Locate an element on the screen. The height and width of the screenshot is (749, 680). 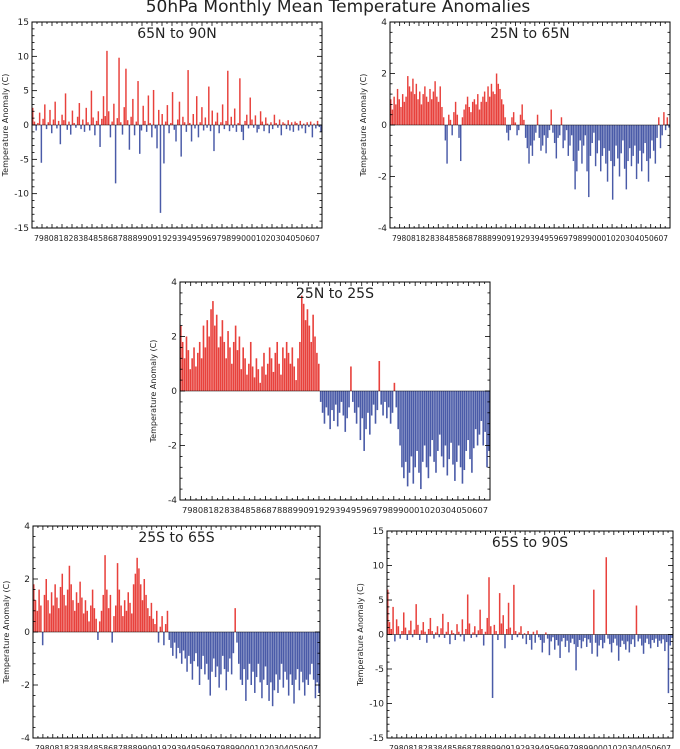
y-tick-label: 0 is located at coordinates (384, 126).